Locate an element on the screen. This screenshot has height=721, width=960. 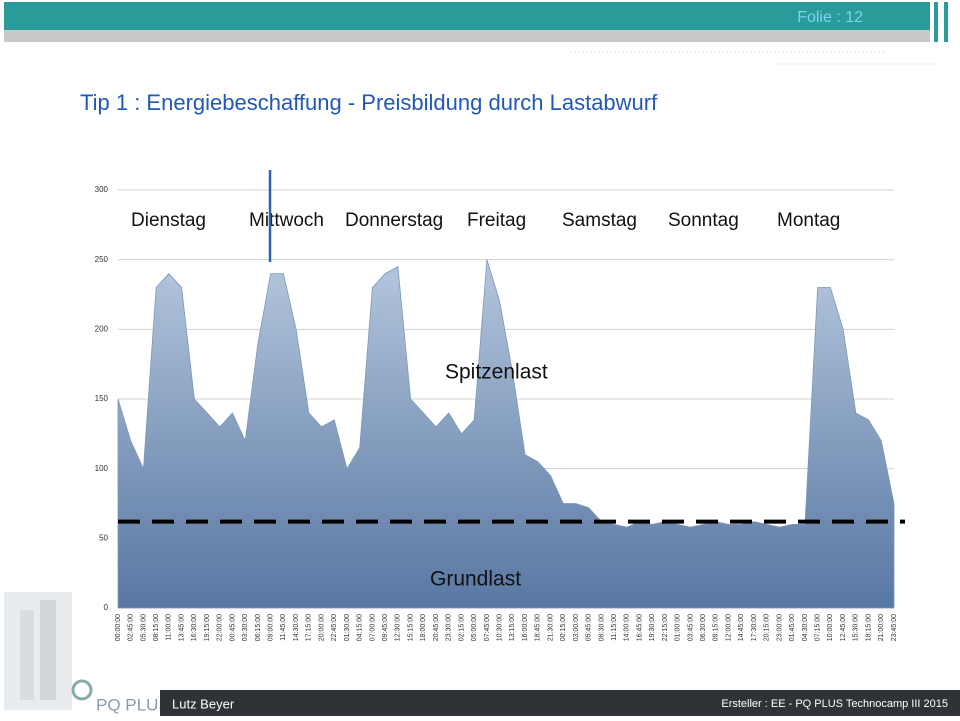
x-tick-label: 01:00:00 is located at coordinates (678, 627).